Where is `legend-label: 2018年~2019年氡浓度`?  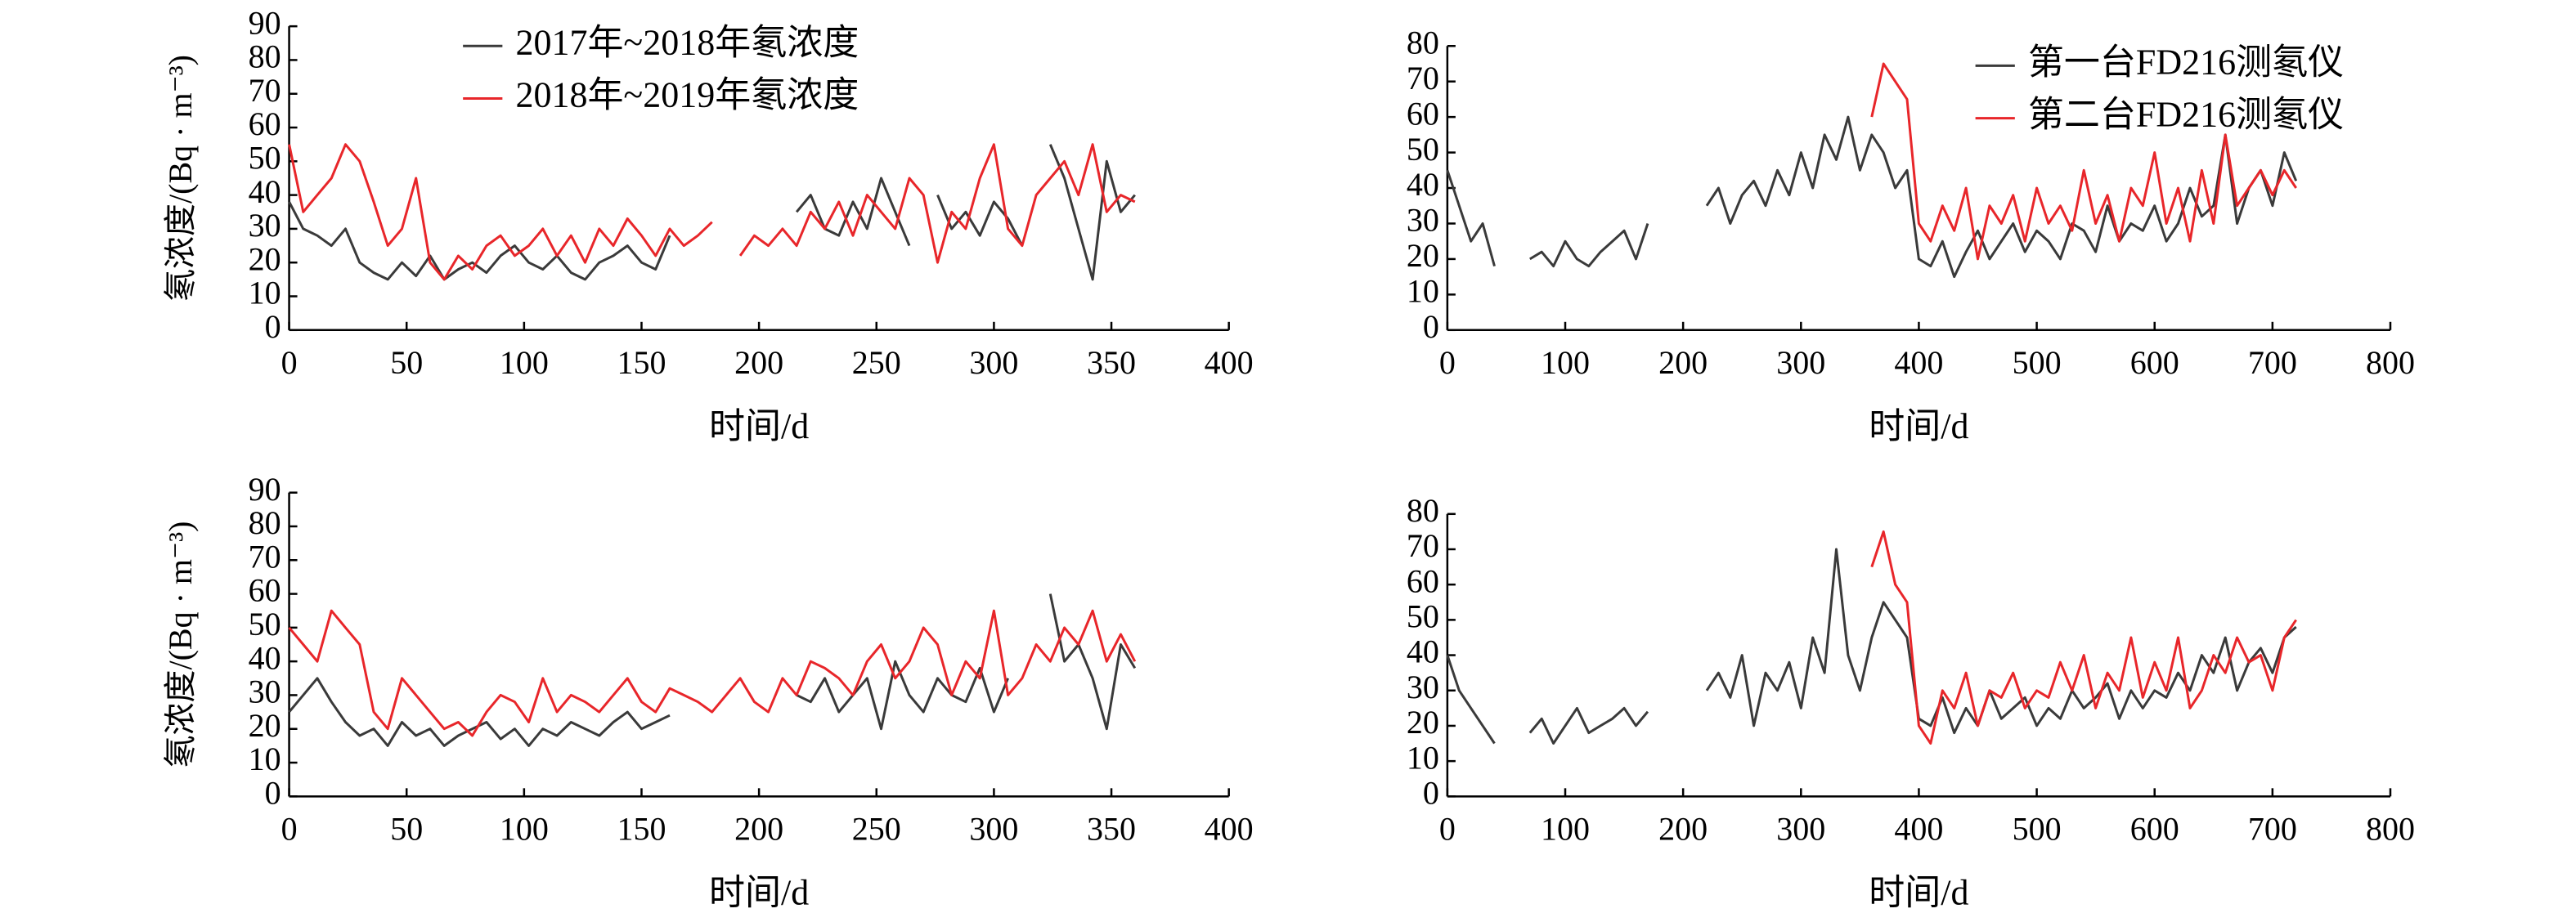 legend-label: 2018年~2019年氡浓度 is located at coordinates (687, 95).